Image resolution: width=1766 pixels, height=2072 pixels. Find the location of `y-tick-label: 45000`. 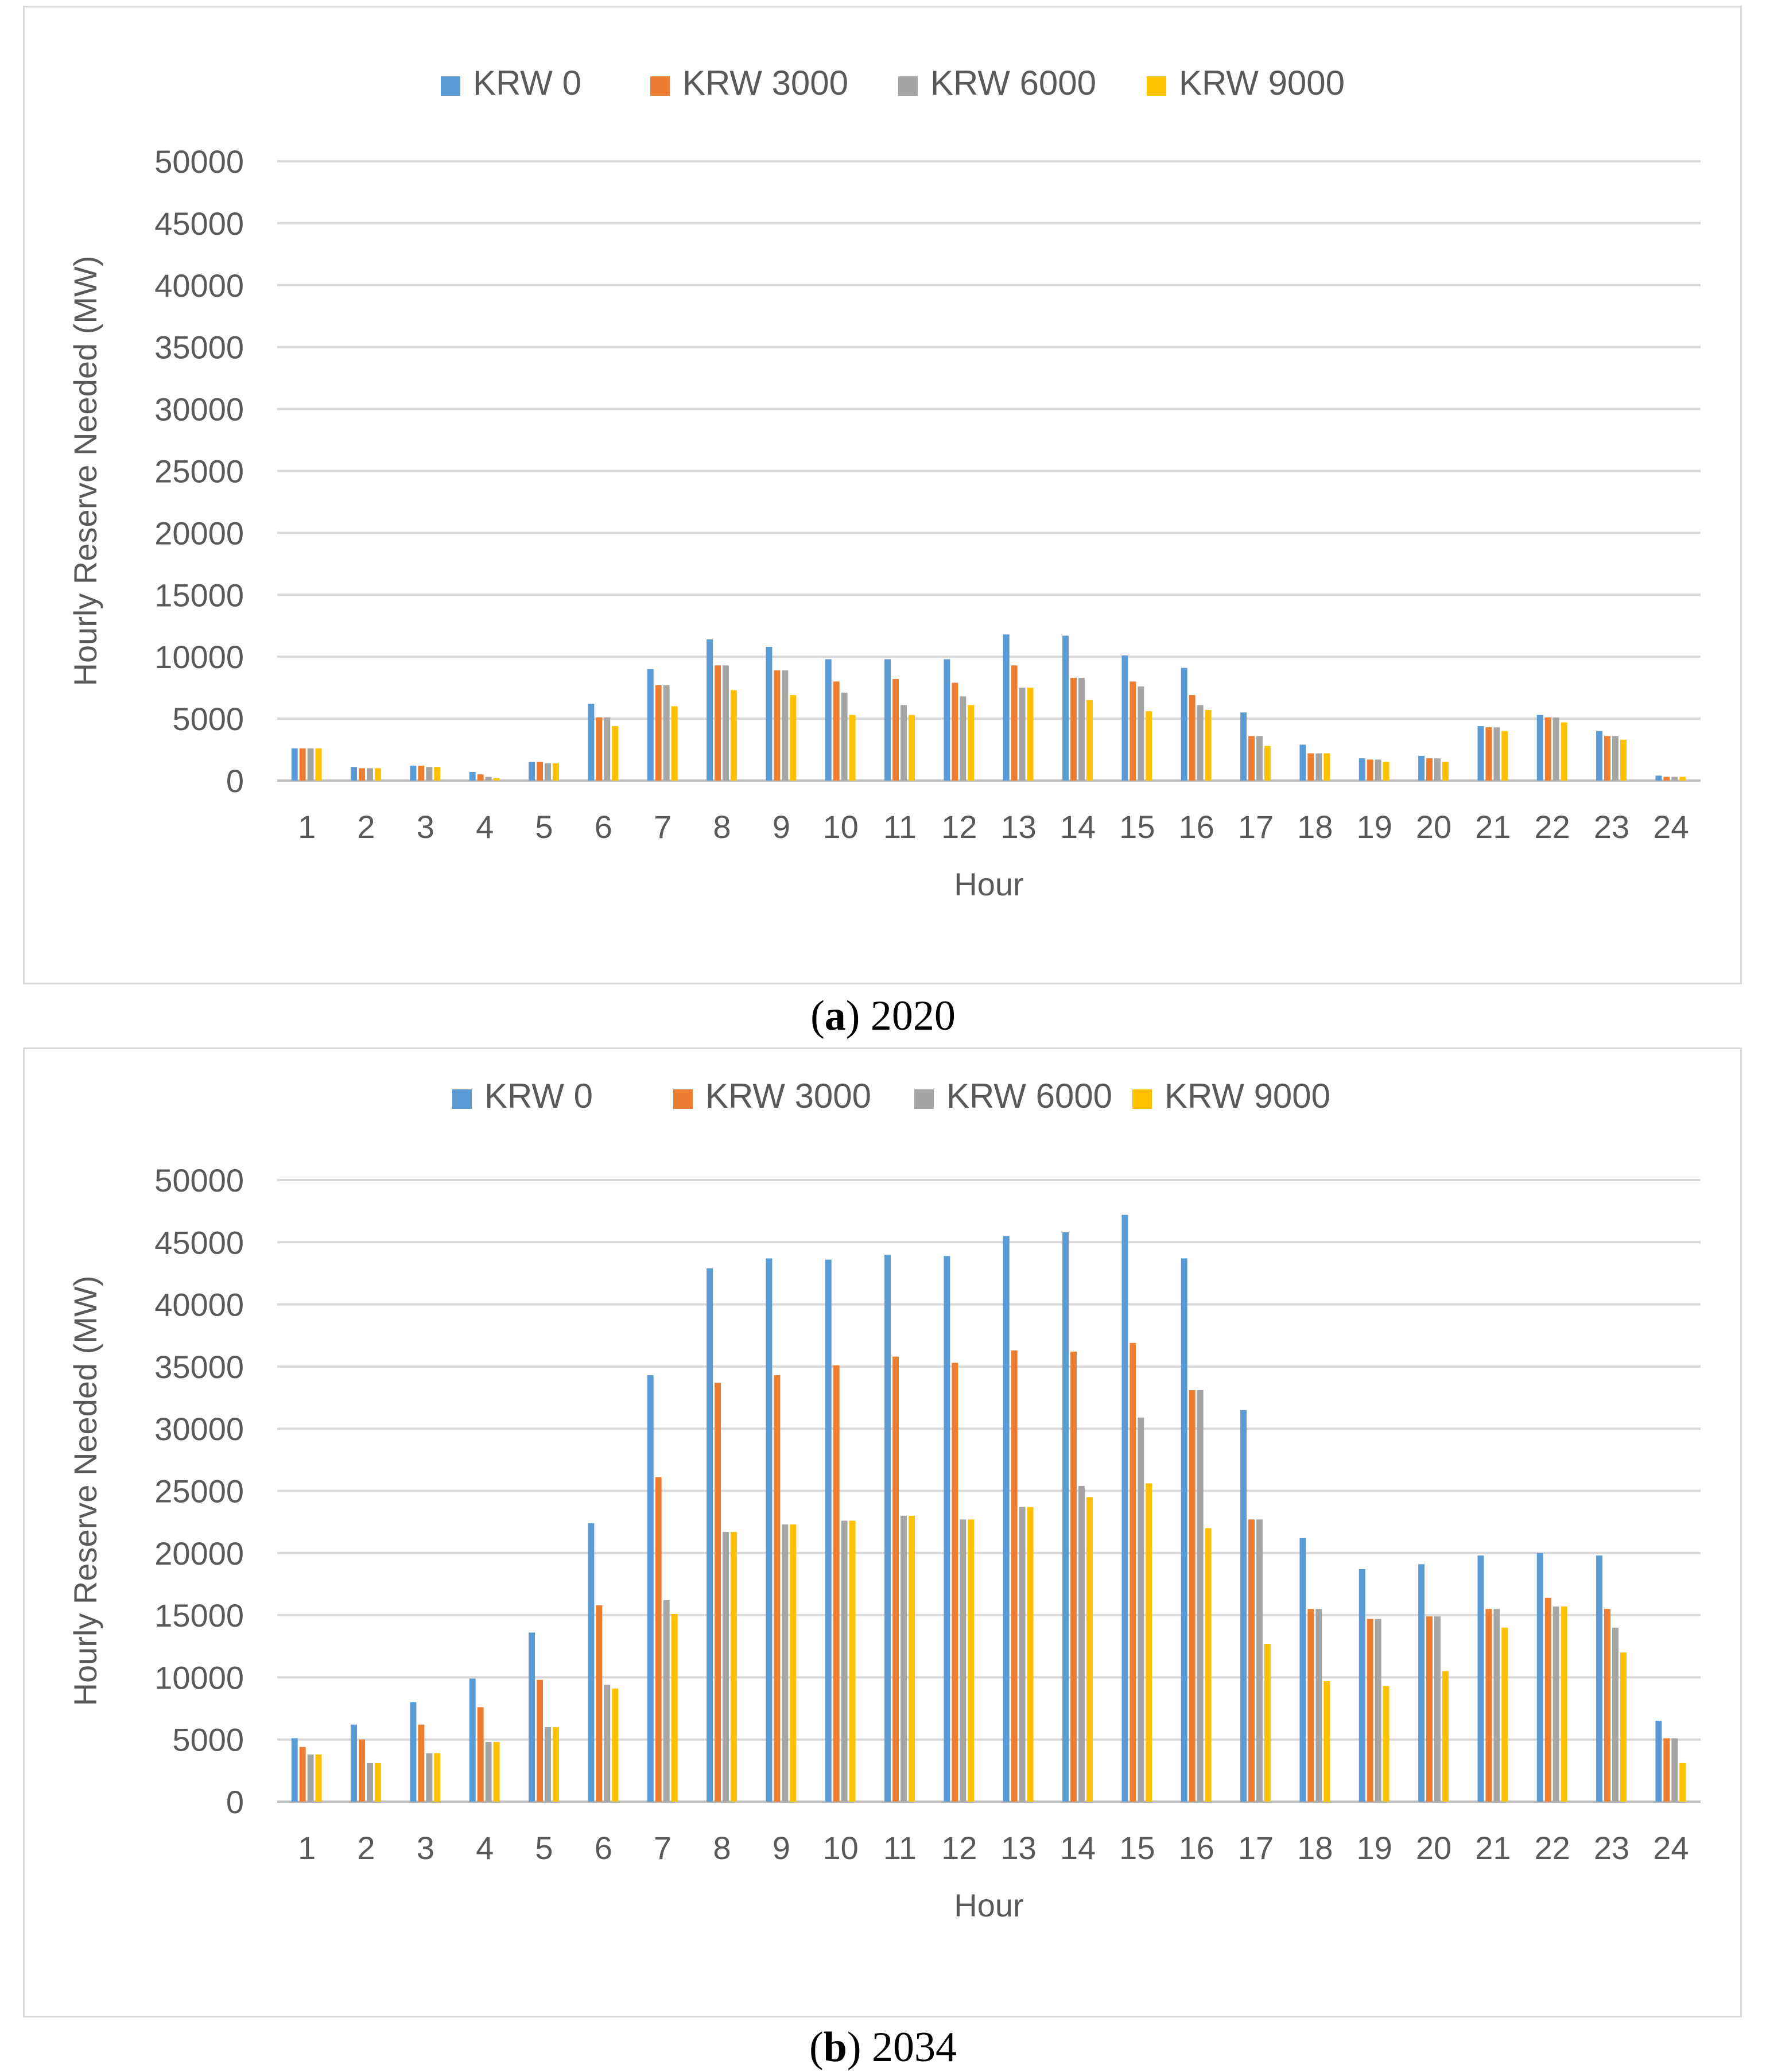

y-tick-label: 45000 is located at coordinates (199, 1242).